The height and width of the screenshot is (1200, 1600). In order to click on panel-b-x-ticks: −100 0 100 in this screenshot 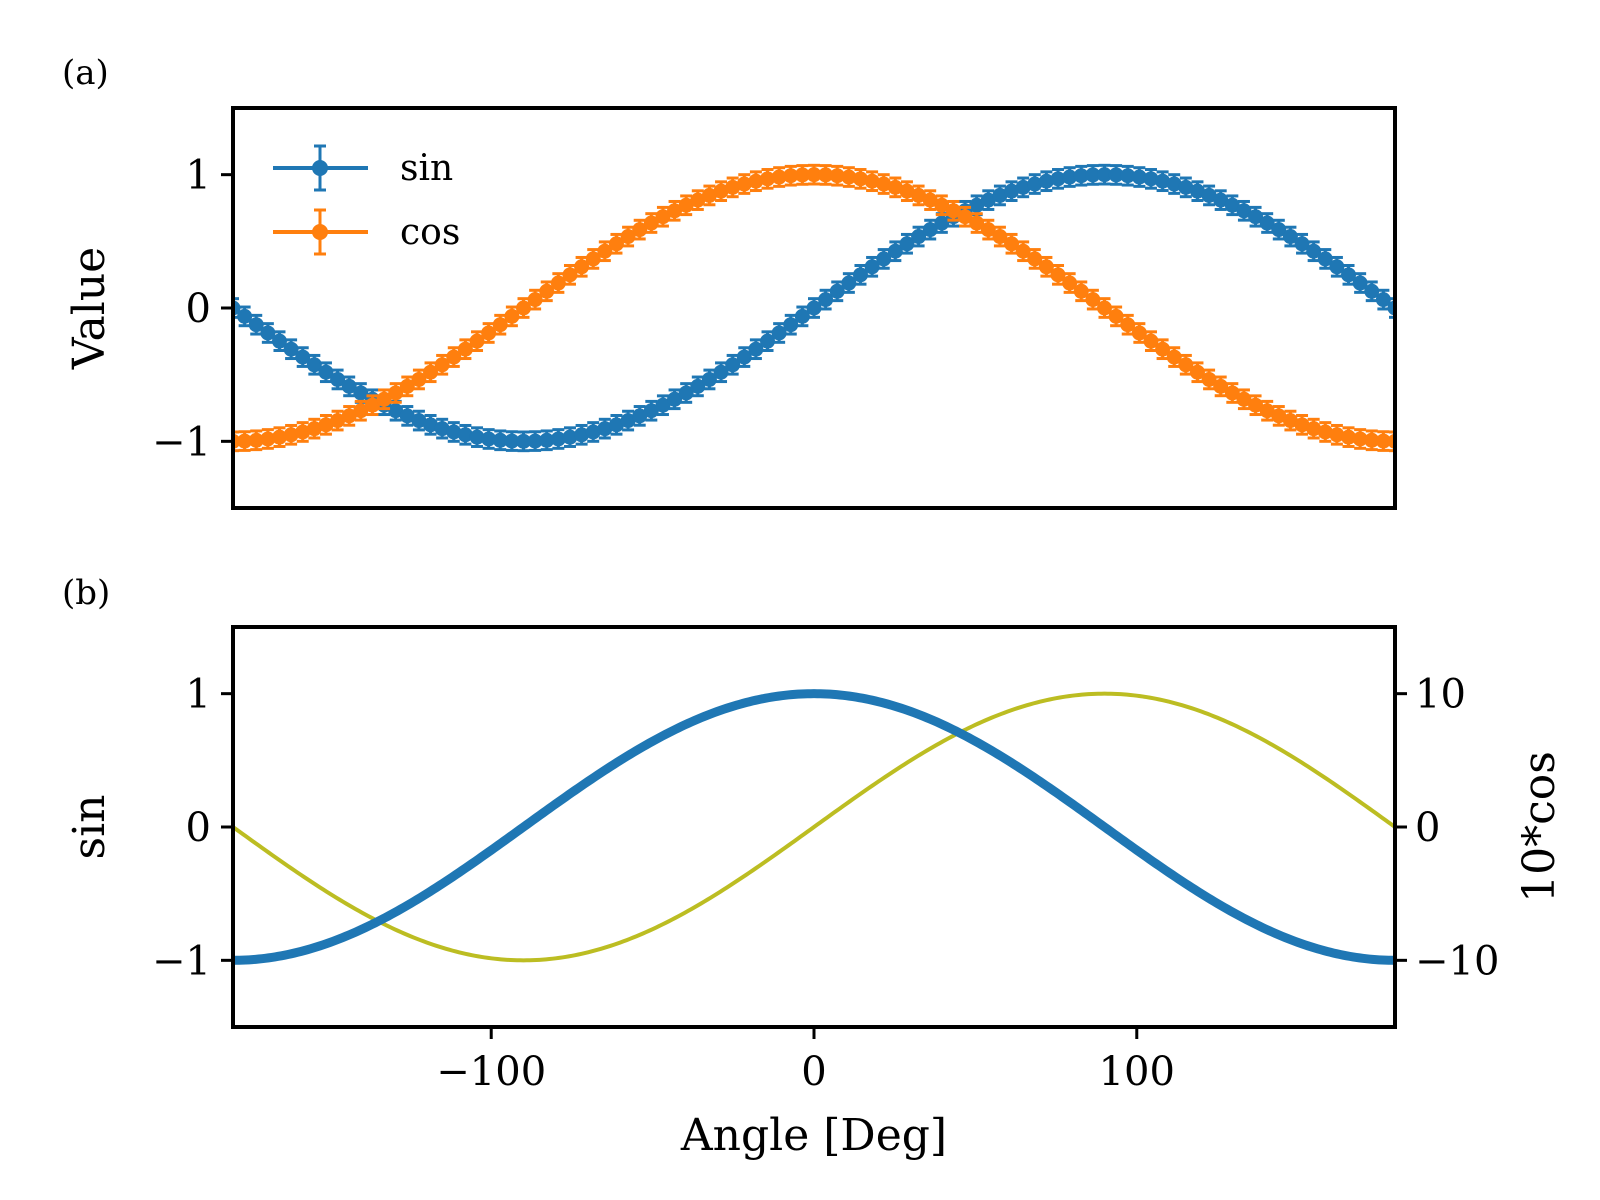, I will do `click(805, 1061)`.